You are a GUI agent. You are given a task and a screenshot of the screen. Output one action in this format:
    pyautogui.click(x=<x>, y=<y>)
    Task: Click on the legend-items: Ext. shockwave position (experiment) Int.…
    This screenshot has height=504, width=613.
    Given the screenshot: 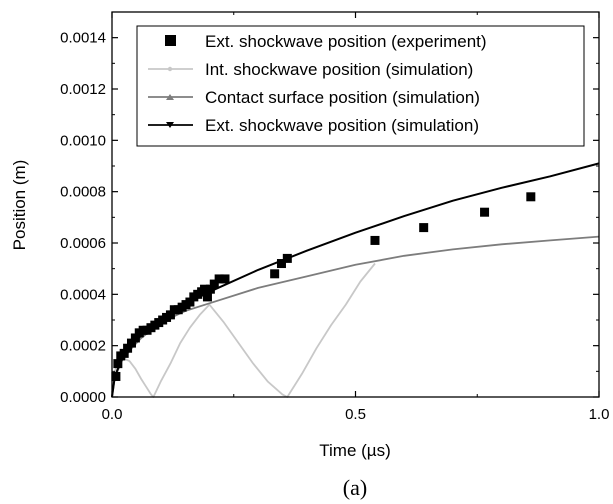 What is the action you would take?
    pyautogui.click(x=317, y=83)
    